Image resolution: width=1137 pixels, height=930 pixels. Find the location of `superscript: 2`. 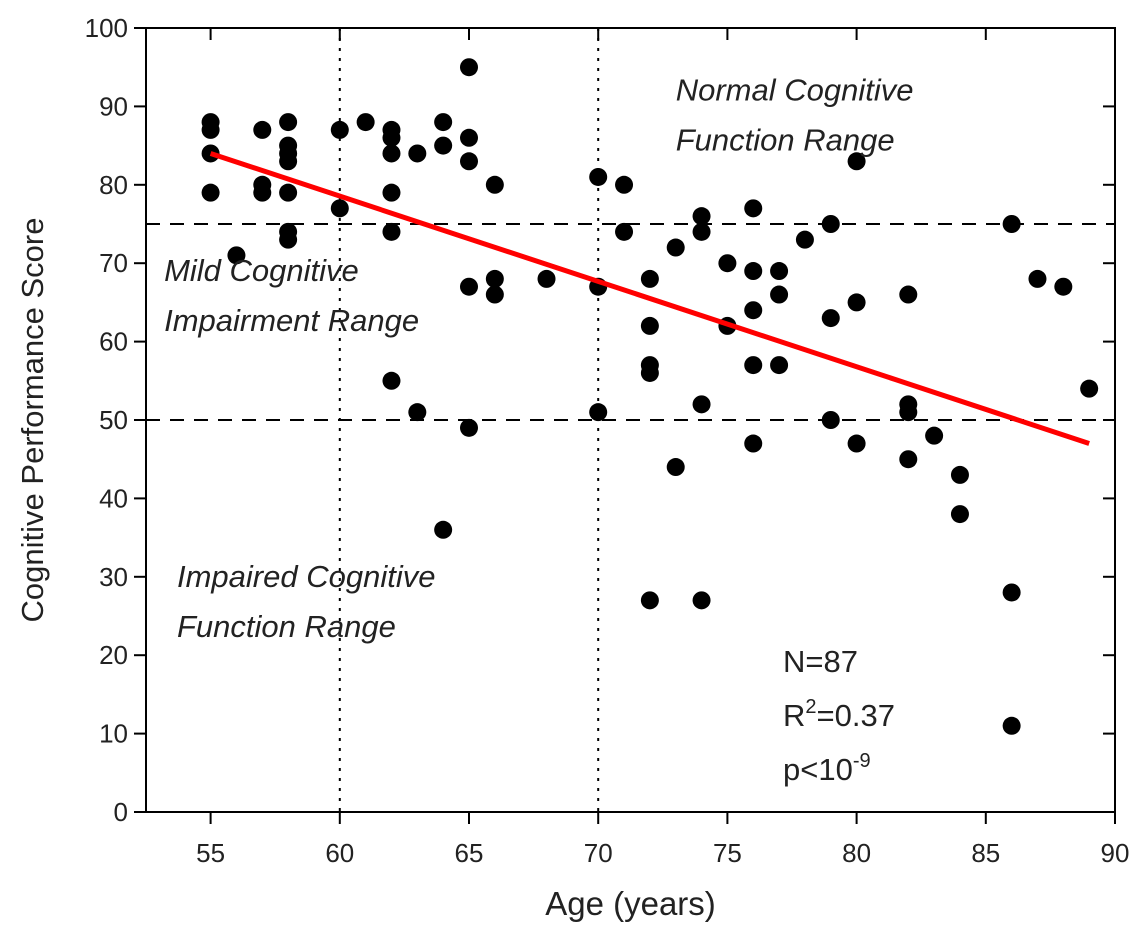

superscript: 2 is located at coordinates (810, 707).